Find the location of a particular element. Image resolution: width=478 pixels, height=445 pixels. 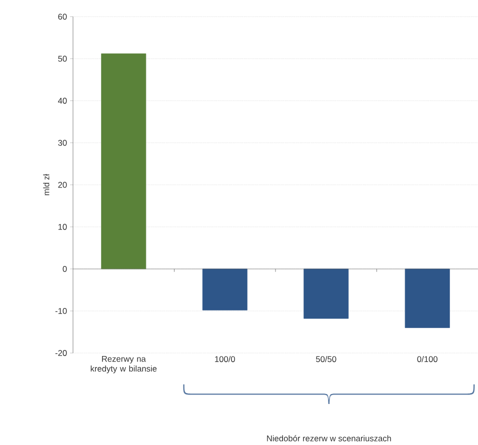

y-tick-label: 20 is located at coordinates (62, 185).